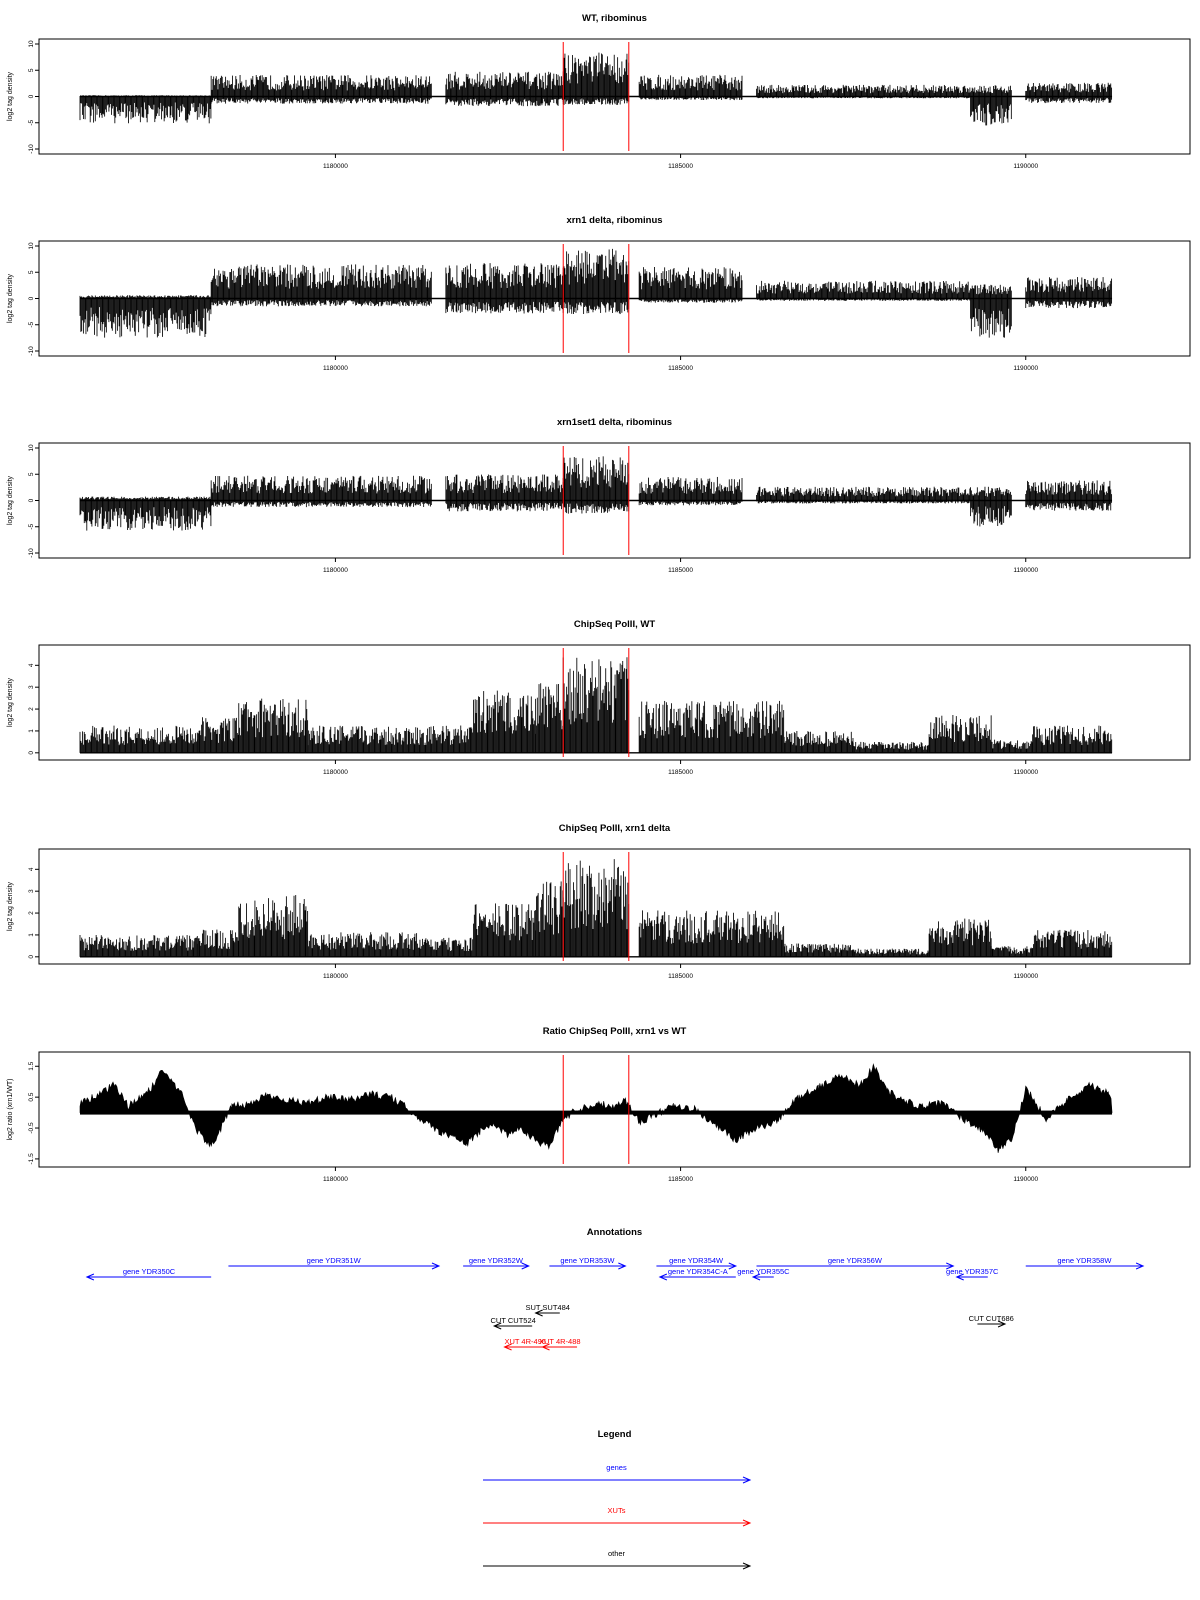  I want to click on panel-title: xrn1 delta, ribominus, so click(614, 220).